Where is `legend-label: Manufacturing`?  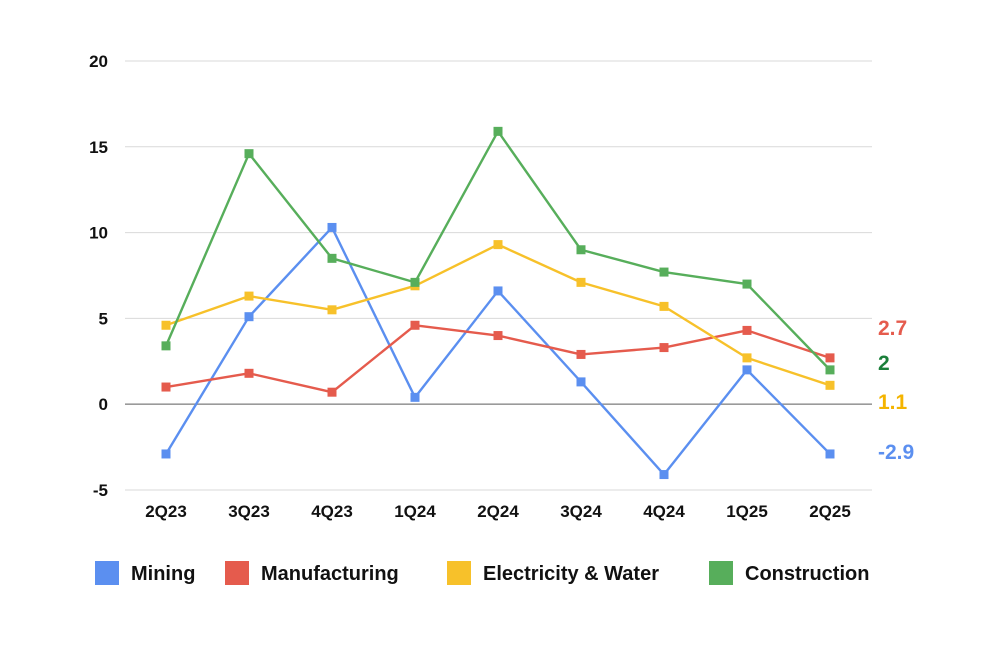 legend-label: Manufacturing is located at coordinates (330, 574).